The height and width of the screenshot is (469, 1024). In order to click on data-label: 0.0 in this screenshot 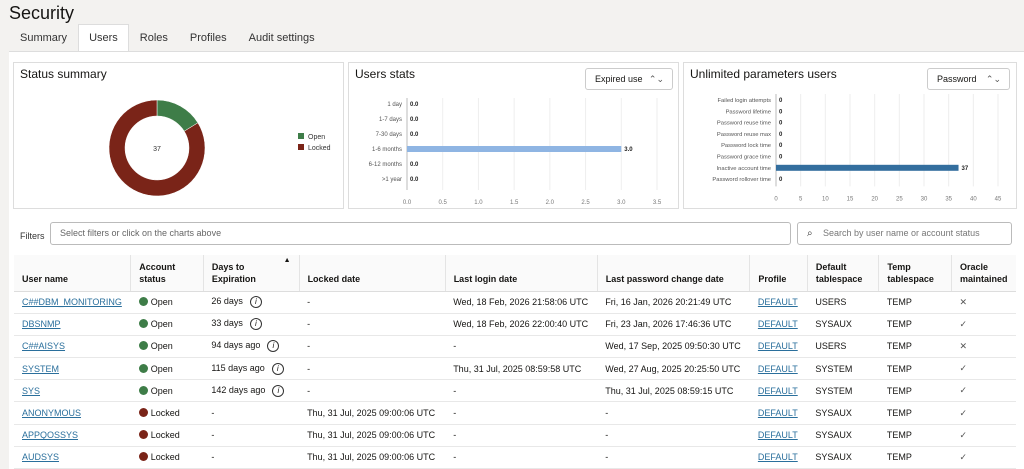, I will do `click(414, 165)`.